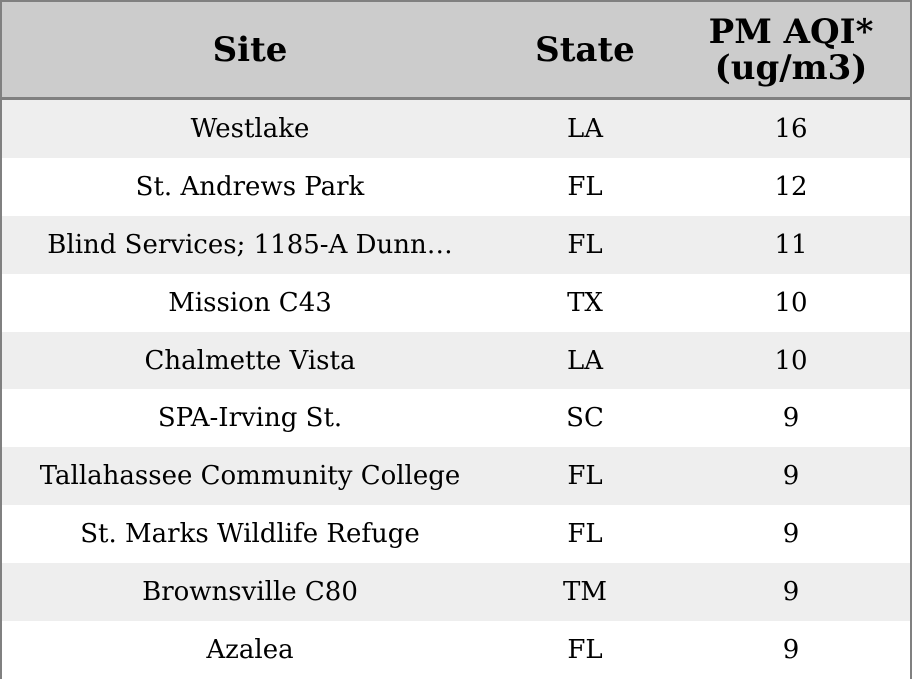 This screenshot has width=912, height=679. I want to click on cell-site: Mission C43, so click(250, 302).